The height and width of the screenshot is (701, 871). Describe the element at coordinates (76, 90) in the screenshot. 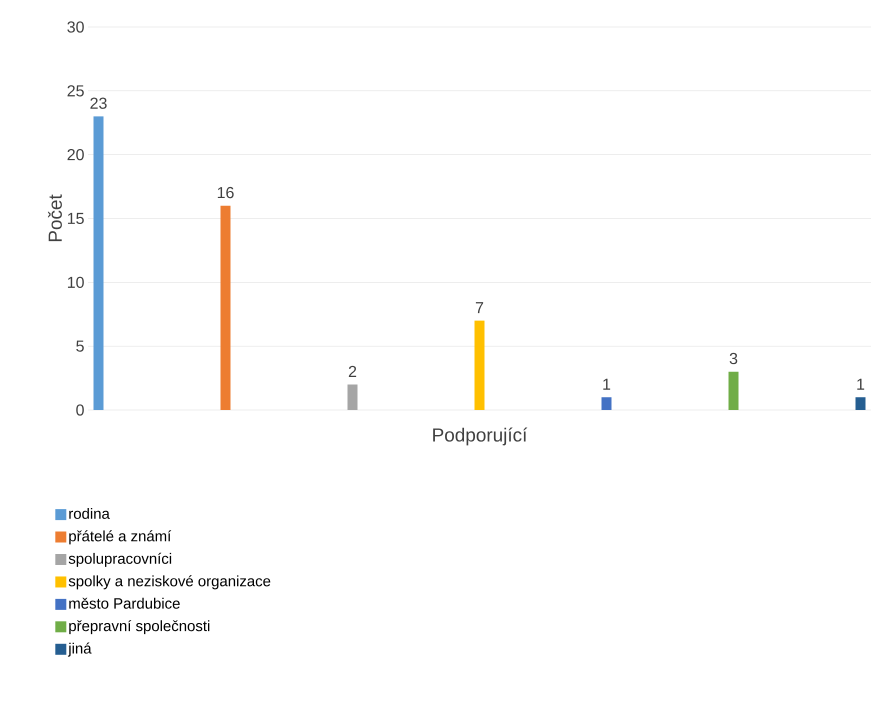

I see `y-tick-label: 25` at that location.